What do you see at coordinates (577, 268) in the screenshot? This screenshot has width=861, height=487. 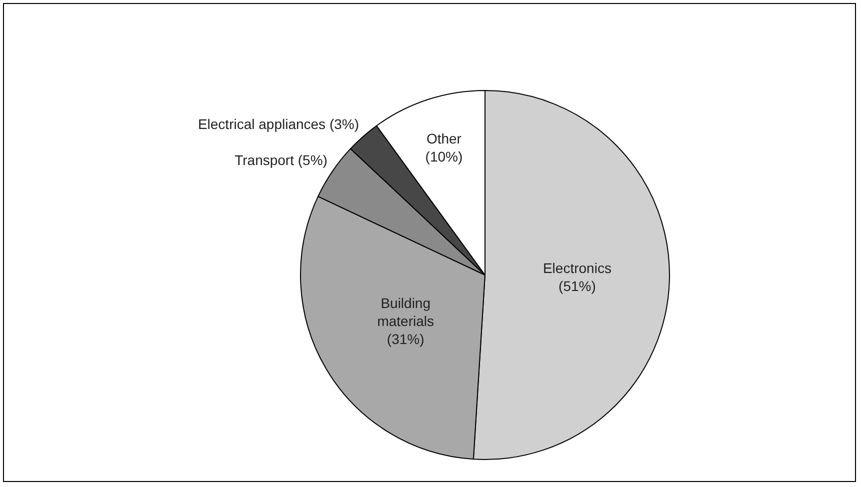 I see `slice-label: Electronics` at bounding box center [577, 268].